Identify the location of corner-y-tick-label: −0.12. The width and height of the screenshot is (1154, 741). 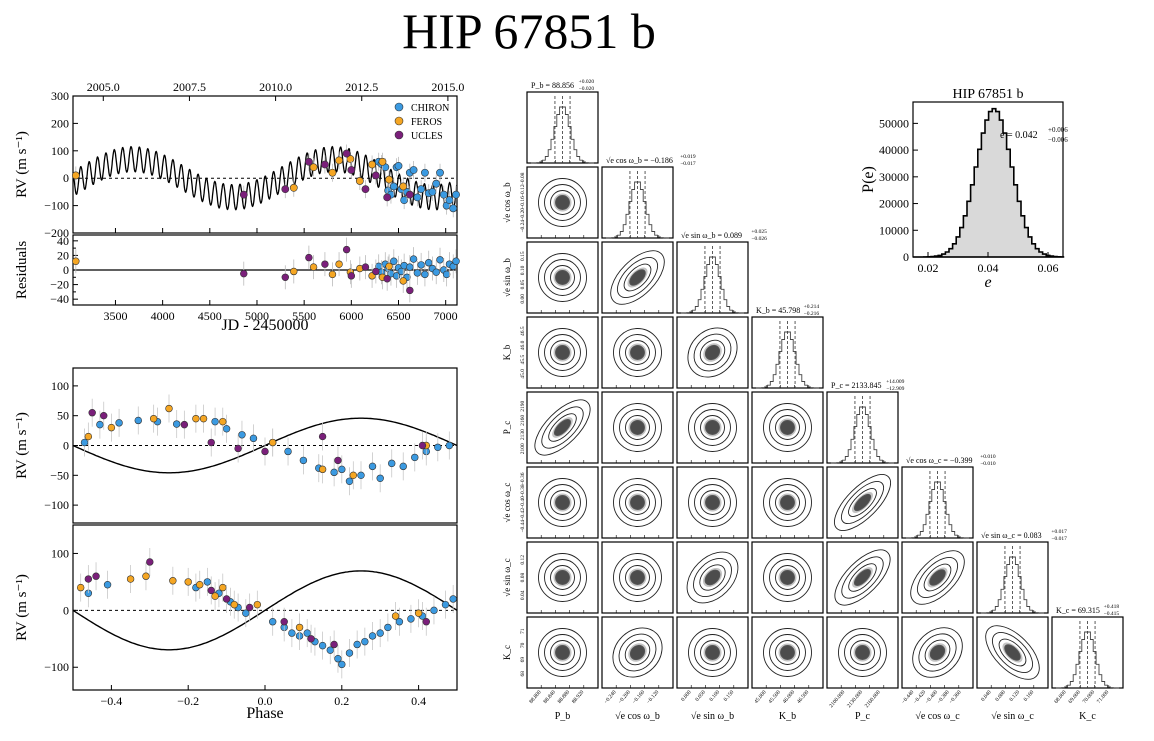
(523, 190).